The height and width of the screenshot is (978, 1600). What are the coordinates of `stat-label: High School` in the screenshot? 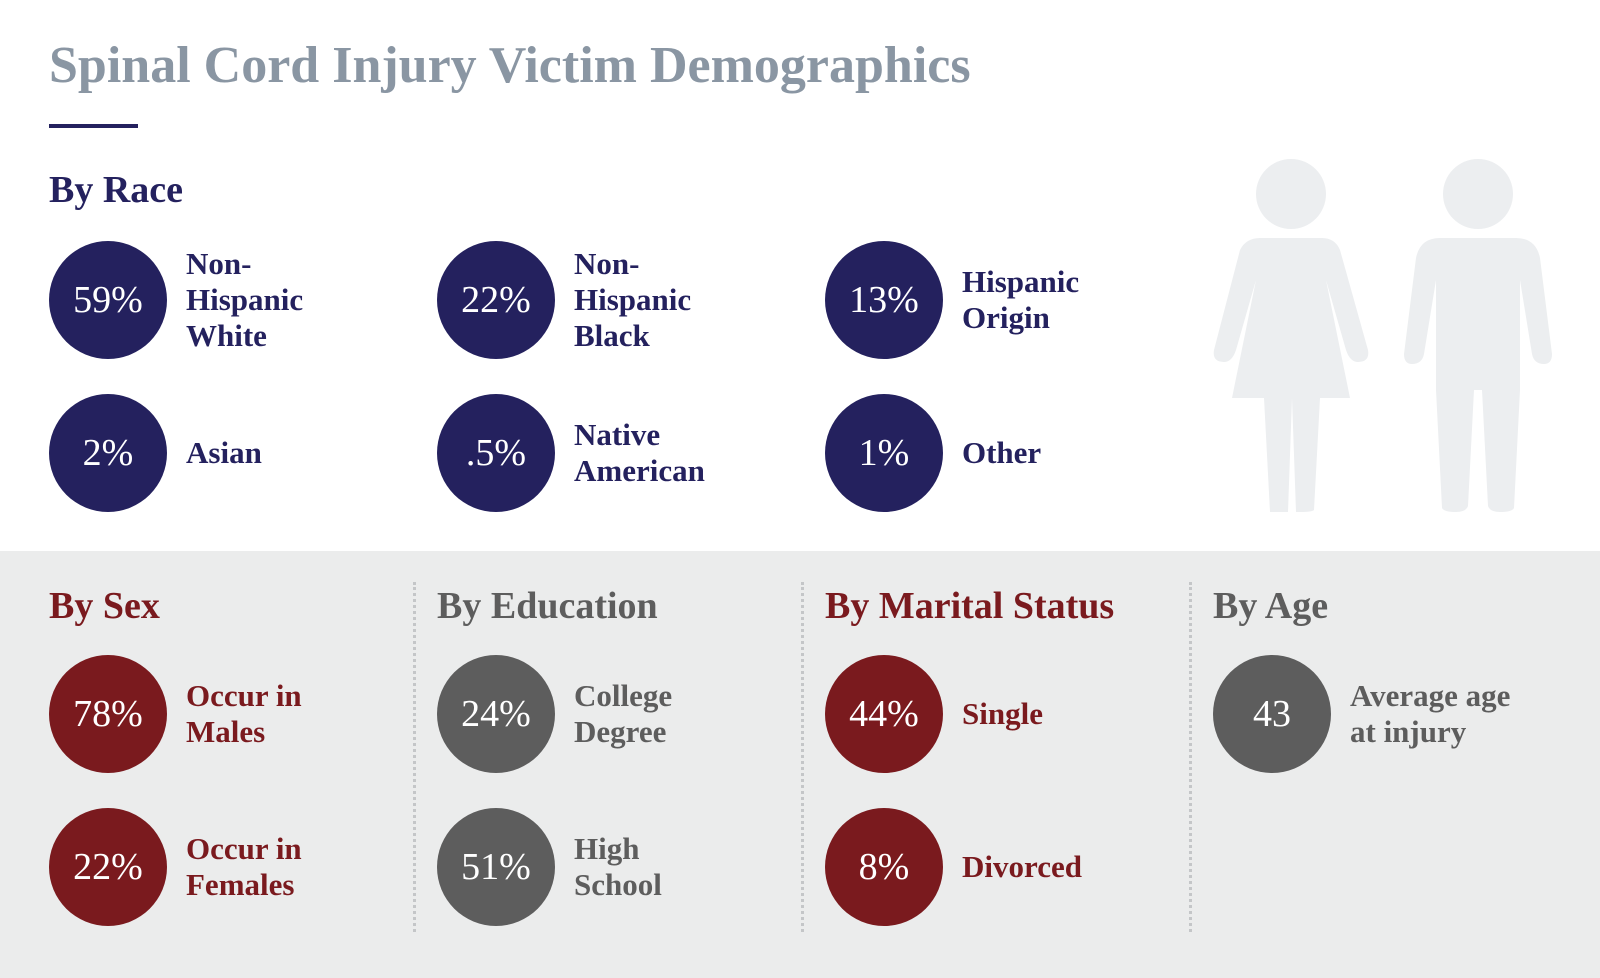 It's located at (618, 867).